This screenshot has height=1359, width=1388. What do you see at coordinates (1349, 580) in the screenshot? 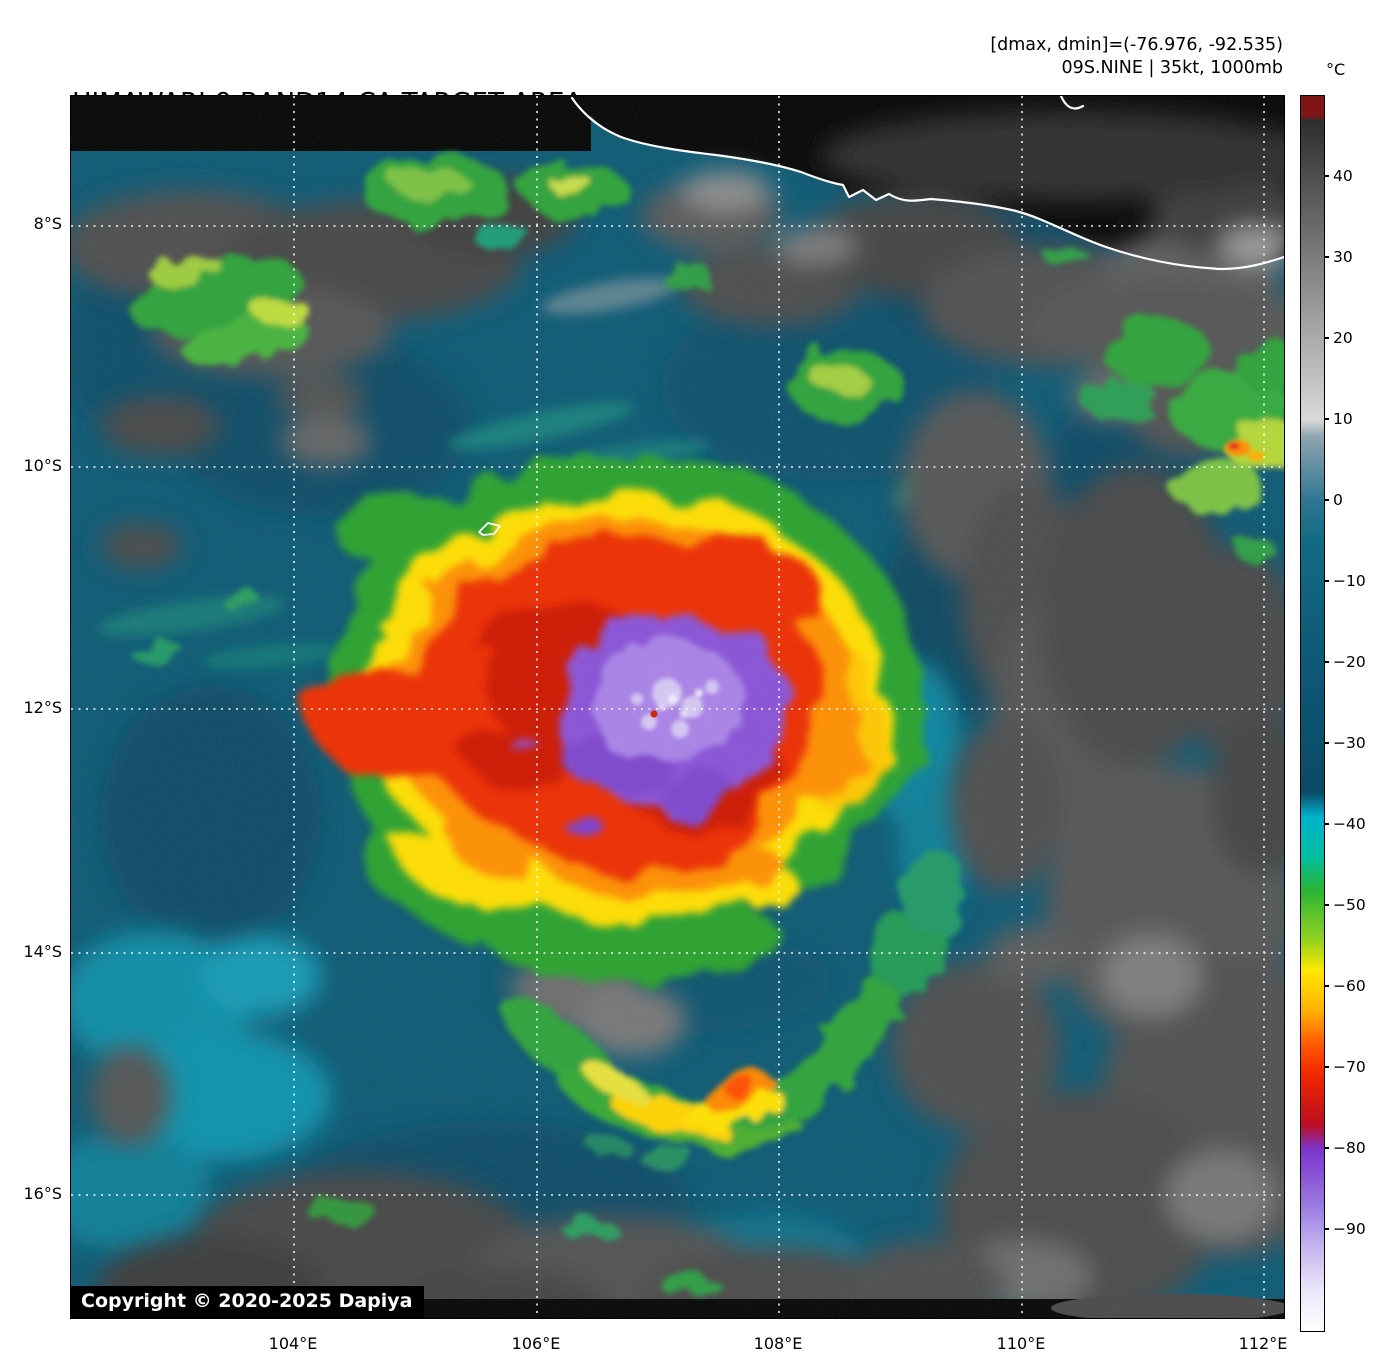
I see `colorbar-tick-label: −10` at bounding box center [1349, 580].